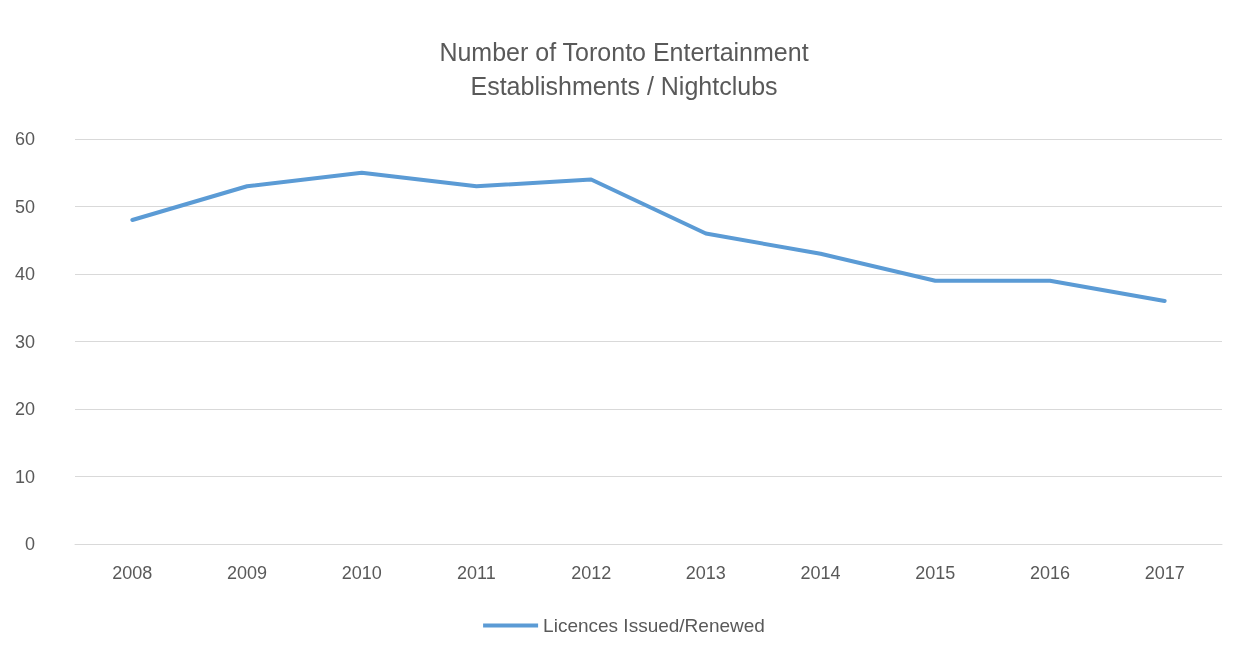  What do you see at coordinates (1164, 573) in the screenshot?
I see `x-tick-label: 2017` at bounding box center [1164, 573].